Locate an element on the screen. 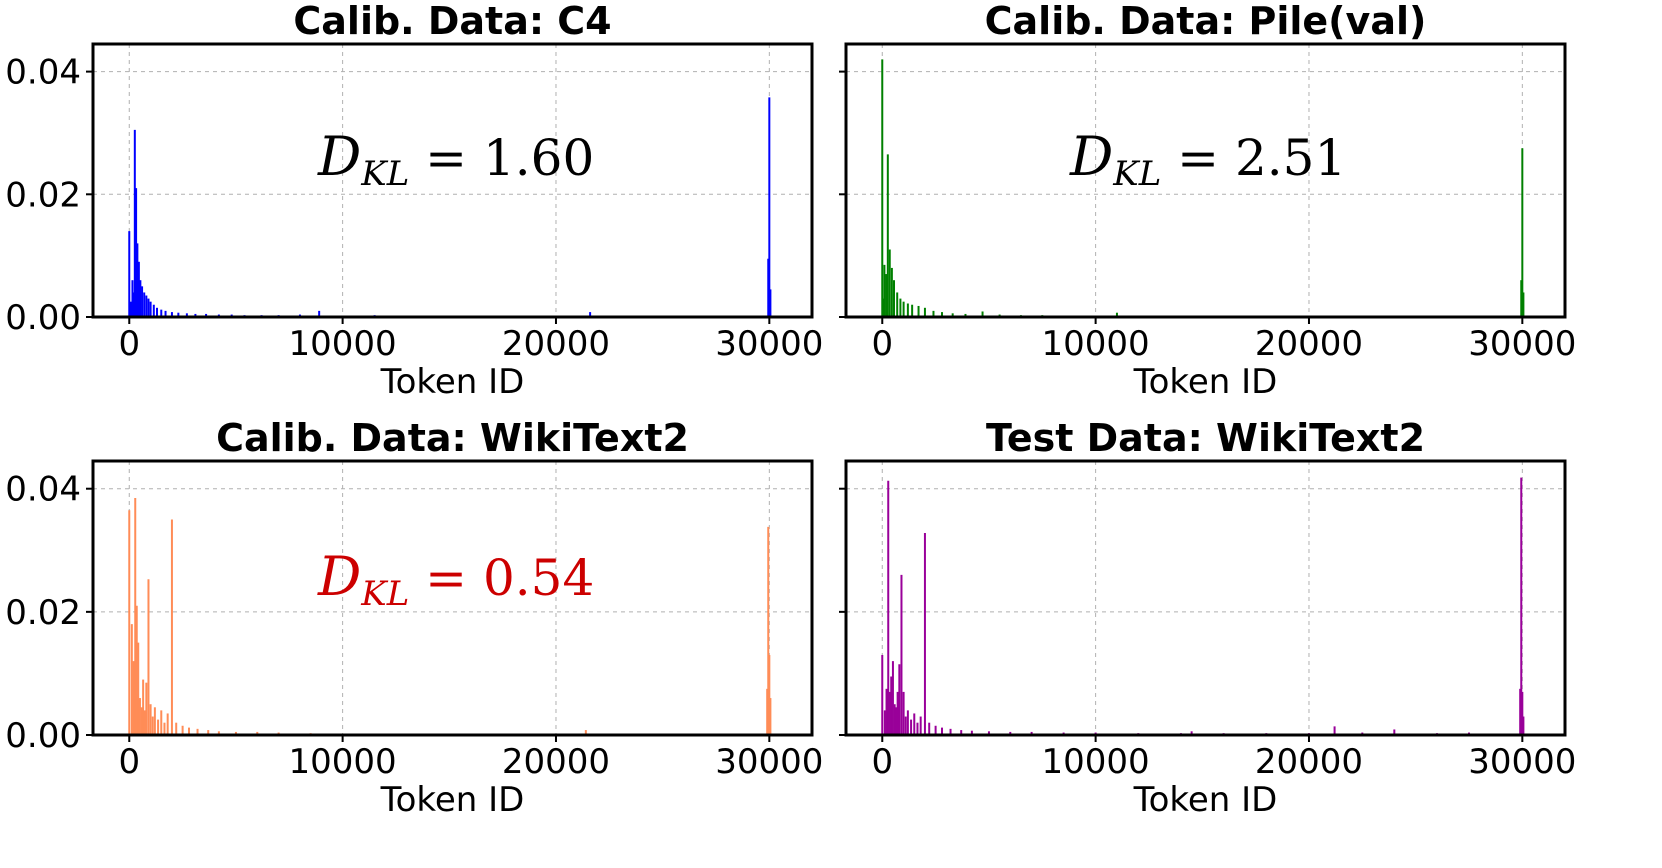 The height and width of the screenshot is (868, 1662). chart-title: Test Data: WikiText2 is located at coordinates (1205, 438).